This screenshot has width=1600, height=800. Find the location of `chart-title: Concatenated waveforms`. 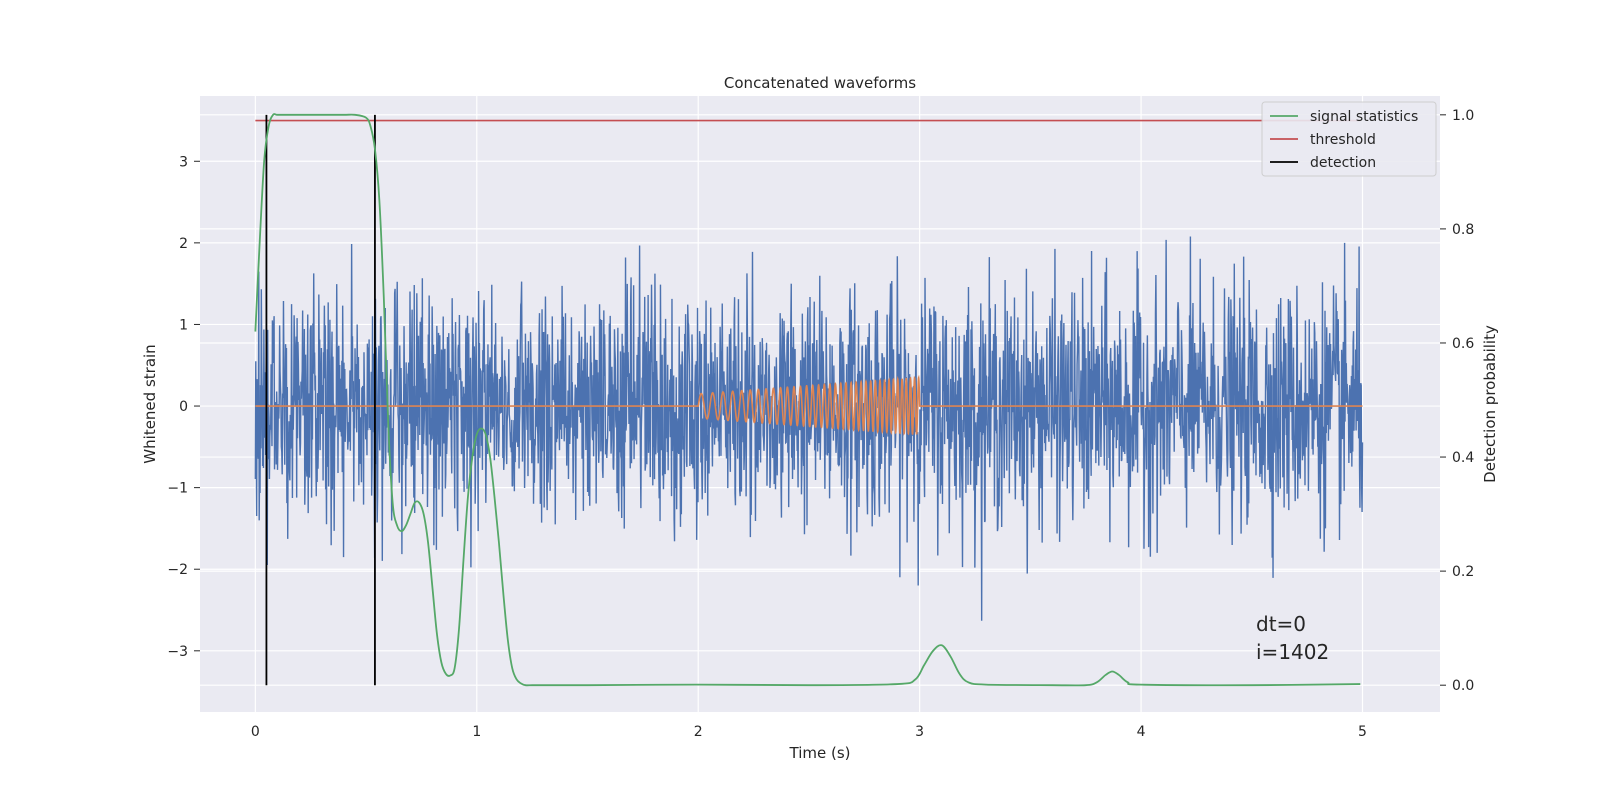

chart-title: Concatenated waveforms is located at coordinates (820, 83).